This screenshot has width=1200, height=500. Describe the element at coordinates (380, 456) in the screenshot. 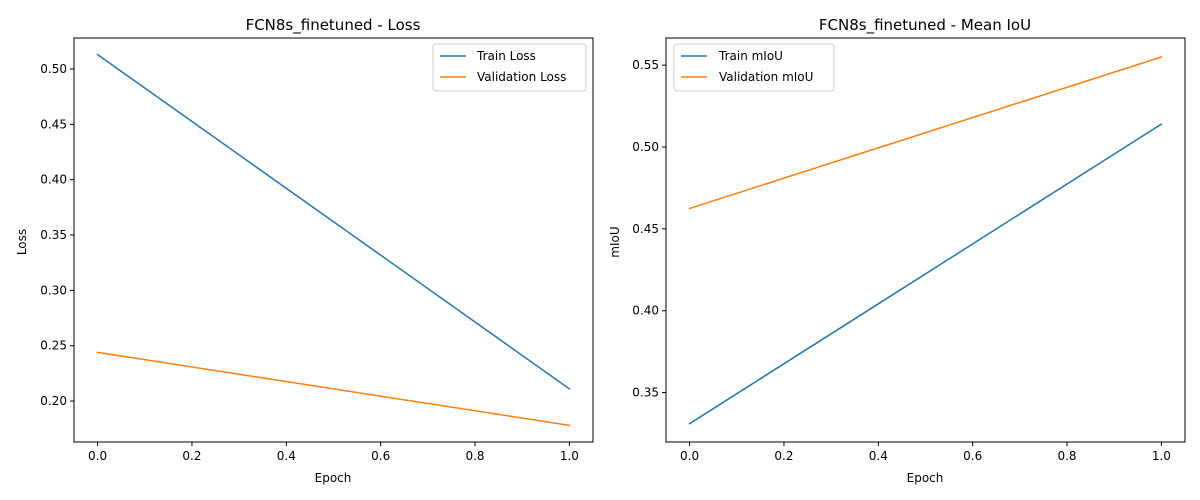

I see `loss-chart-x-tick-label: 0.6` at that location.